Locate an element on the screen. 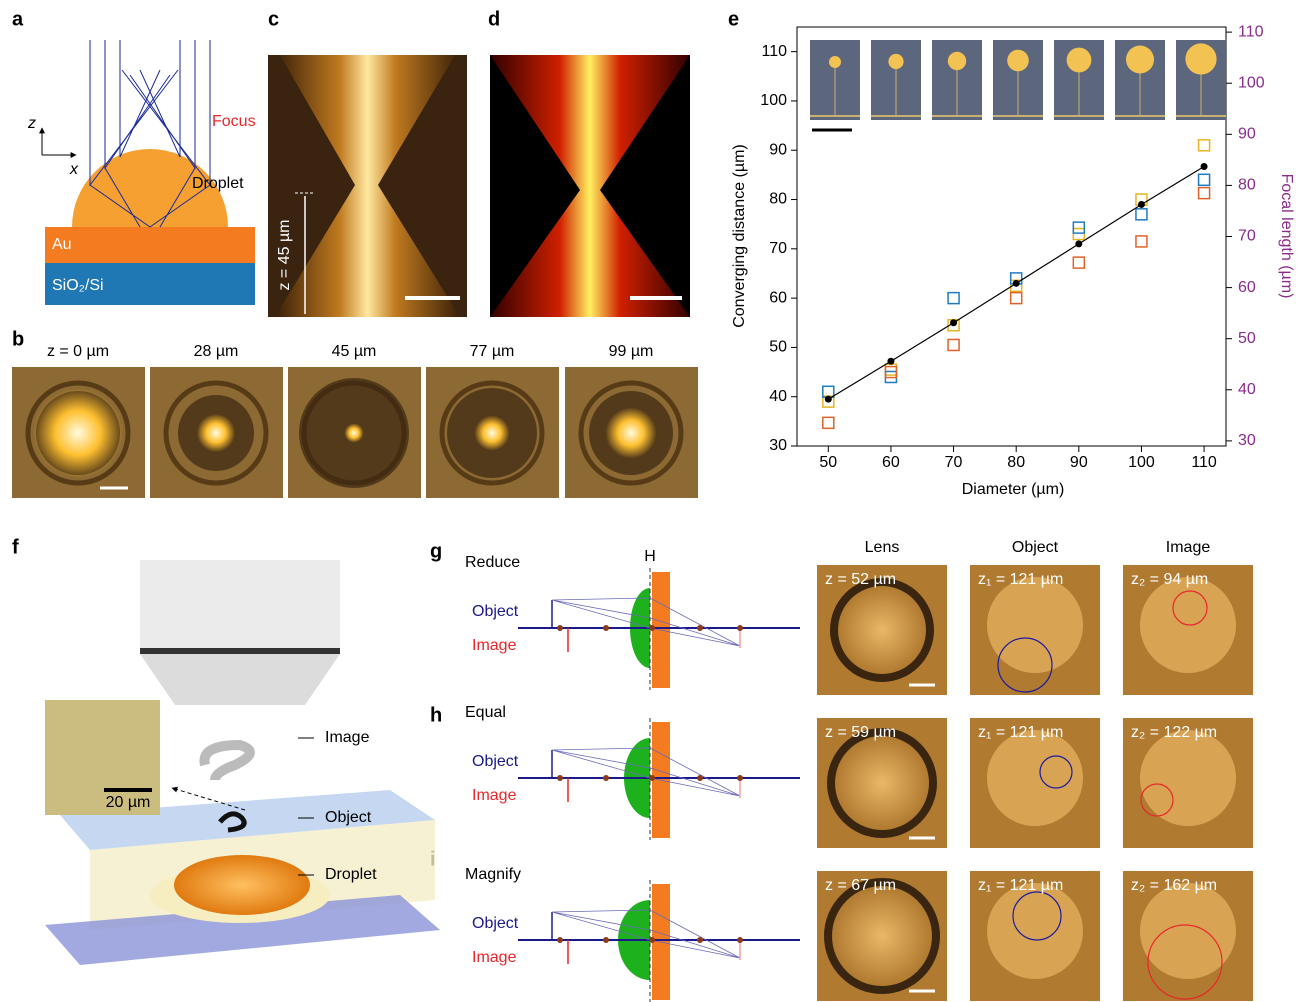 Image resolution: width=1300 pixels, height=1002 pixels. droplet-ring is located at coordinates (631, 433).